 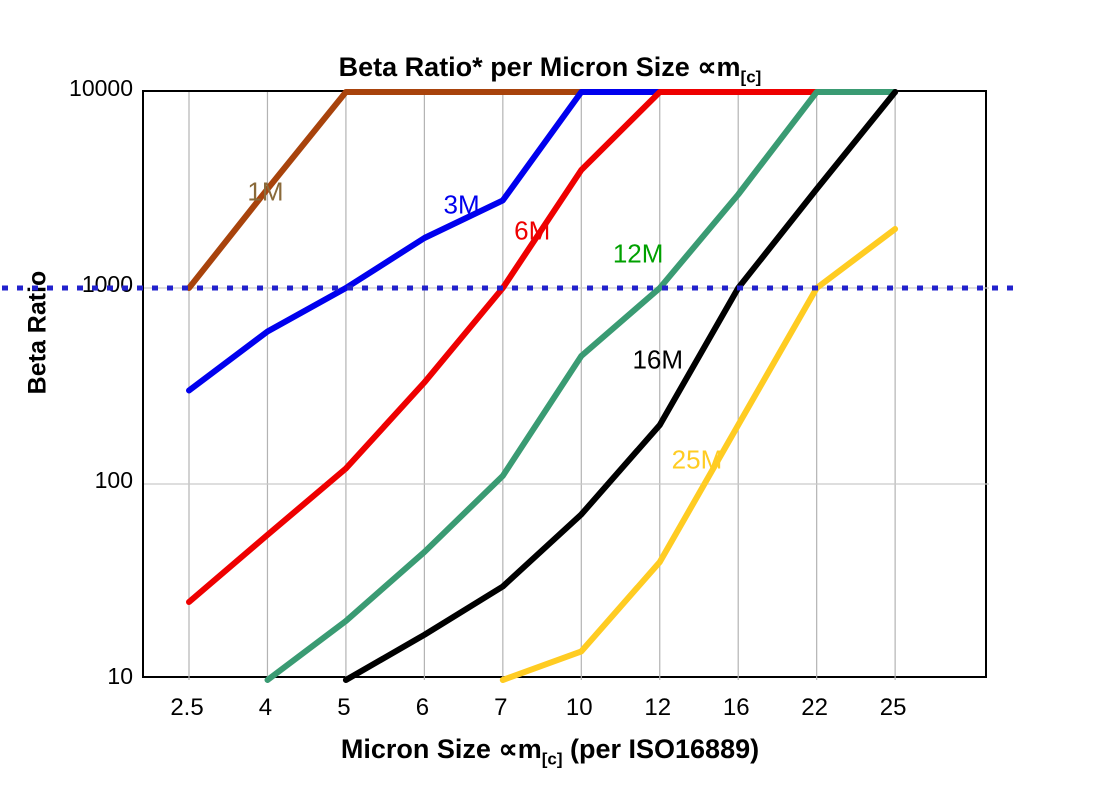 I want to click on series-label-16M: 16M, so click(x=658, y=359).